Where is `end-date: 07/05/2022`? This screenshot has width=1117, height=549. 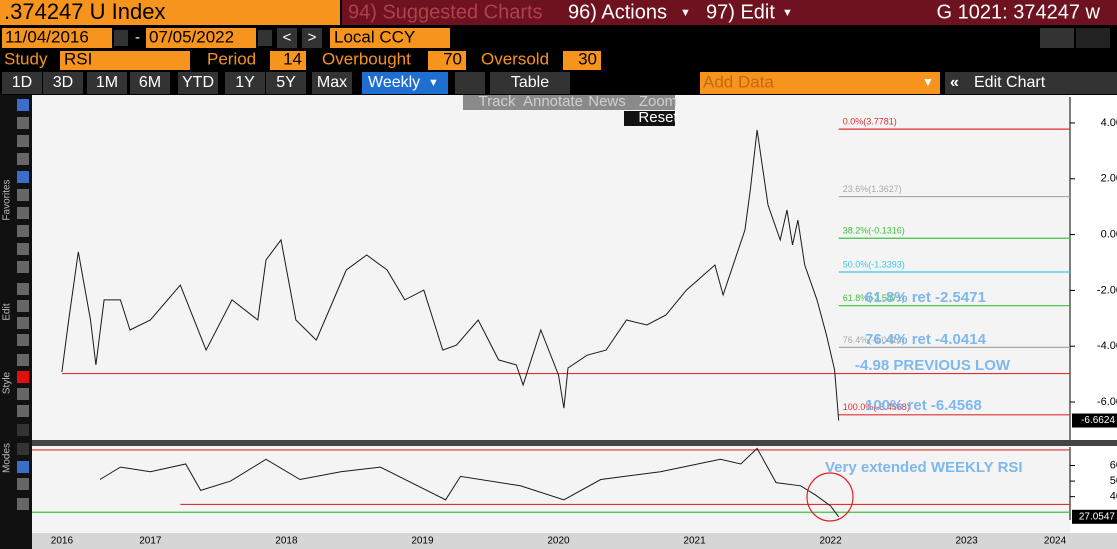 end-date: 07/05/2022 is located at coordinates (191, 36).